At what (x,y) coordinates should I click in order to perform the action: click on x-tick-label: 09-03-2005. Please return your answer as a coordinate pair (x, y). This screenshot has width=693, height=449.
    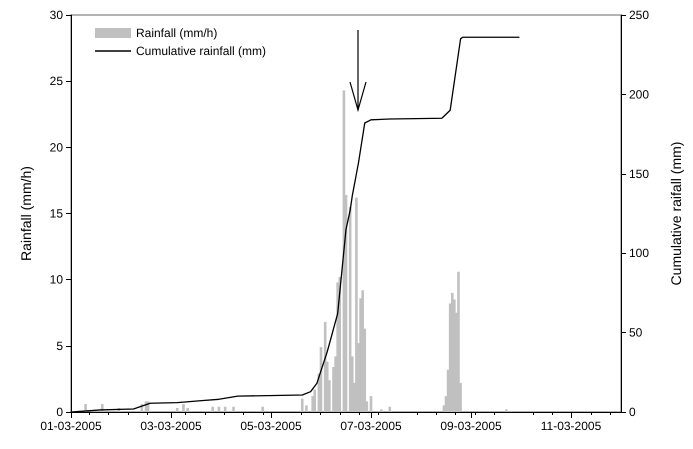
    Looking at the image, I should click on (471, 426).